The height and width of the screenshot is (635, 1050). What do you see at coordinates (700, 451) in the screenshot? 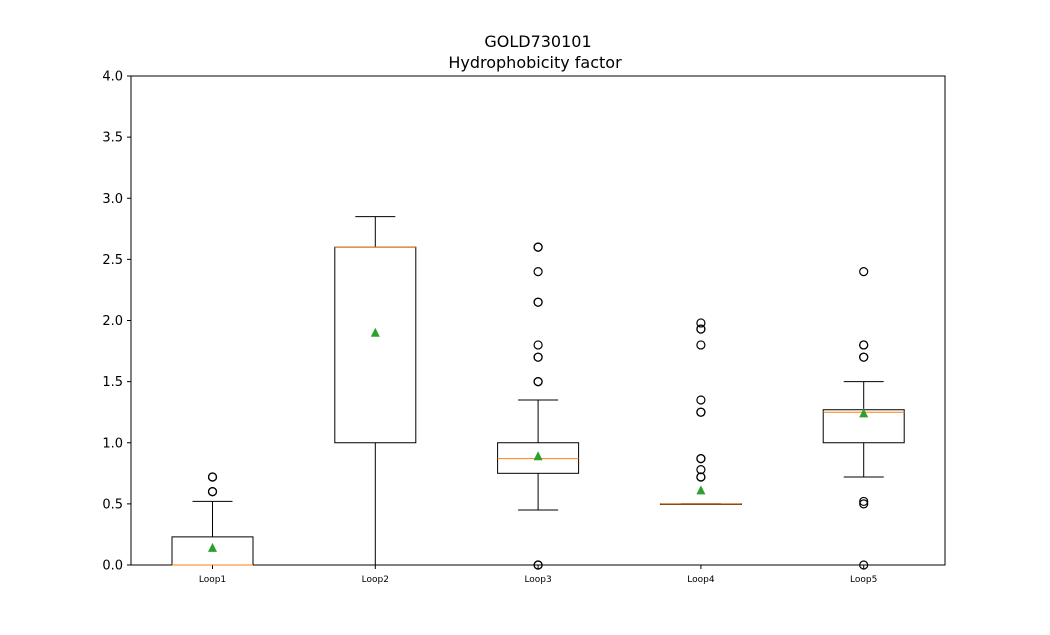
I see `box-loop4: Loop4` at bounding box center [700, 451].